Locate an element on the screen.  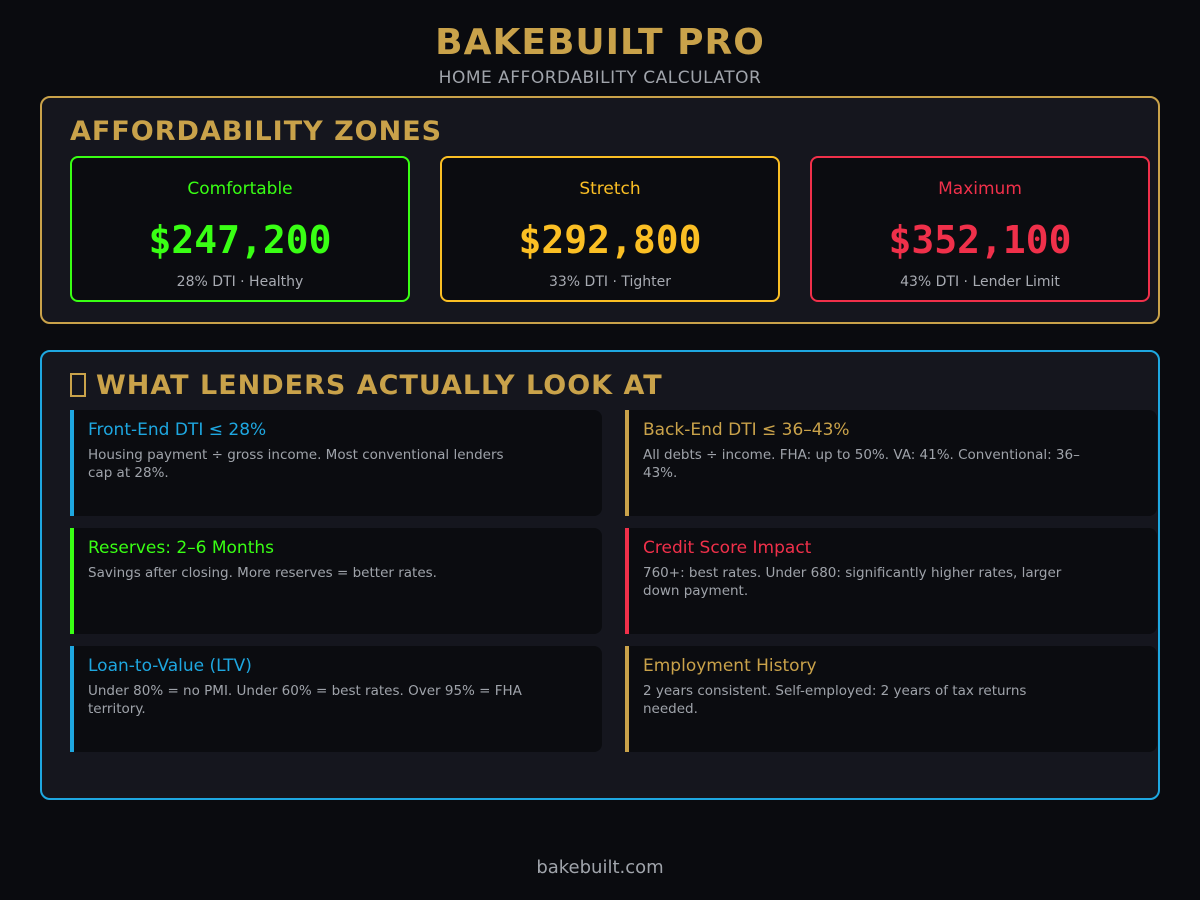
criteria-title: Credit Score Impact is located at coordinates (727, 548).